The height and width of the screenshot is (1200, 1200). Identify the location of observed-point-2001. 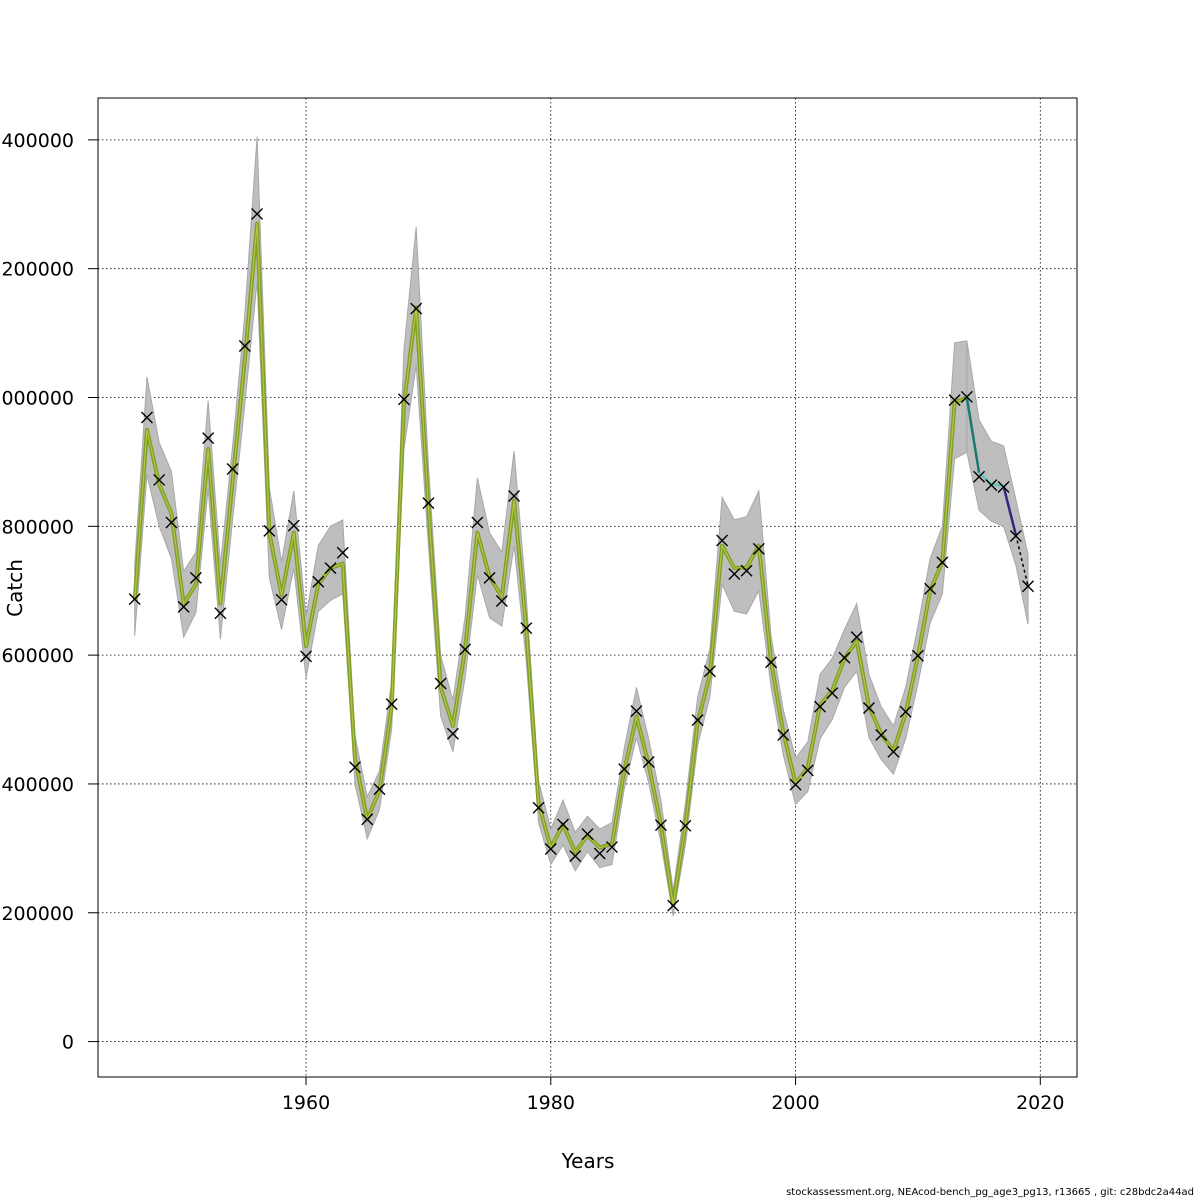
(807, 770).